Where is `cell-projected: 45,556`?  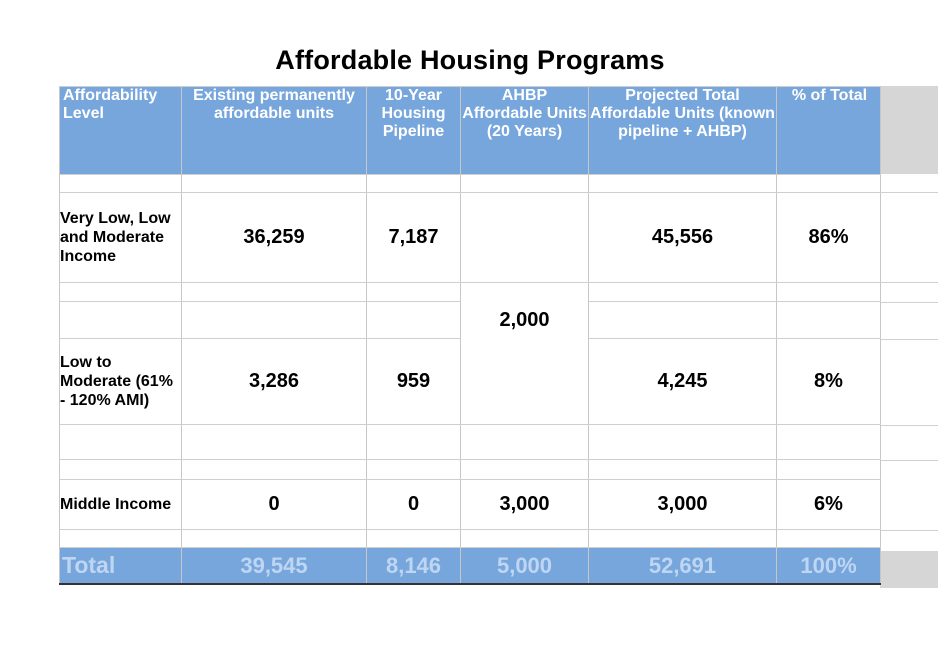
cell-projected: 45,556 is located at coordinates (682, 237).